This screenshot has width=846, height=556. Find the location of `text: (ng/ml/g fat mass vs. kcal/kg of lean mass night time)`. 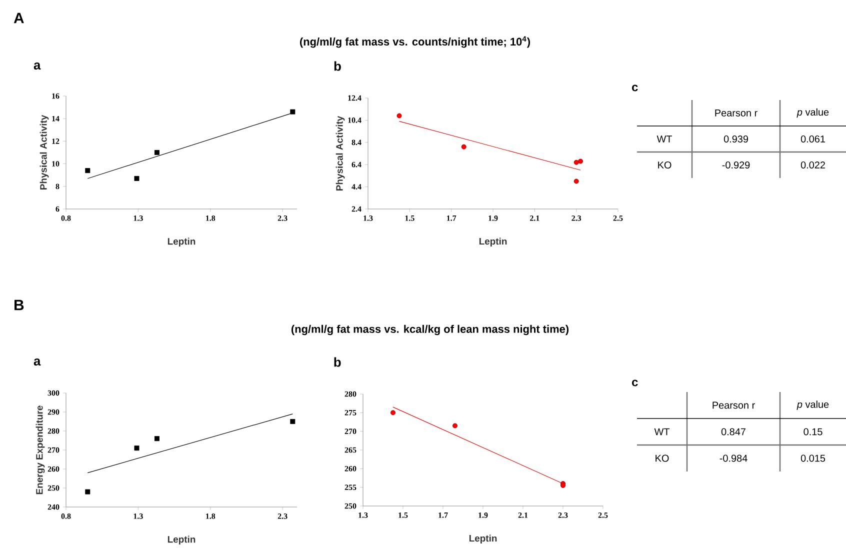

text: (ng/ml/g fat mass vs. kcal/kg of lean mass night time) is located at coordinates (430, 330).